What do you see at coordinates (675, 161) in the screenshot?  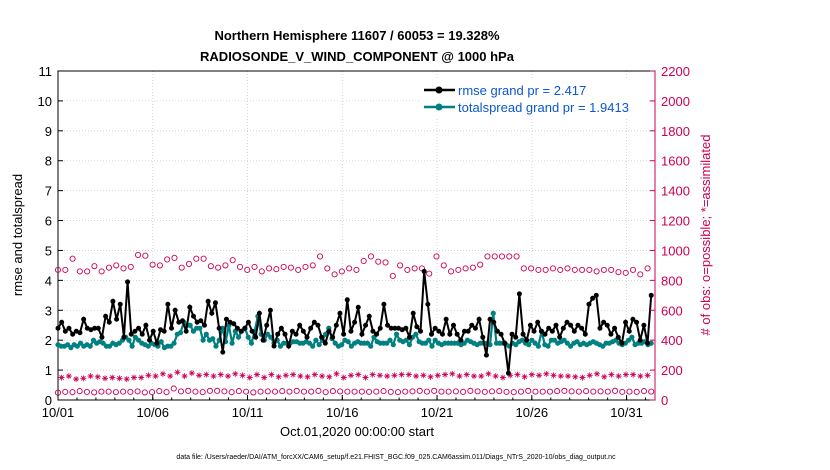 I see `y2-tick-label: 1600` at bounding box center [675, 161].